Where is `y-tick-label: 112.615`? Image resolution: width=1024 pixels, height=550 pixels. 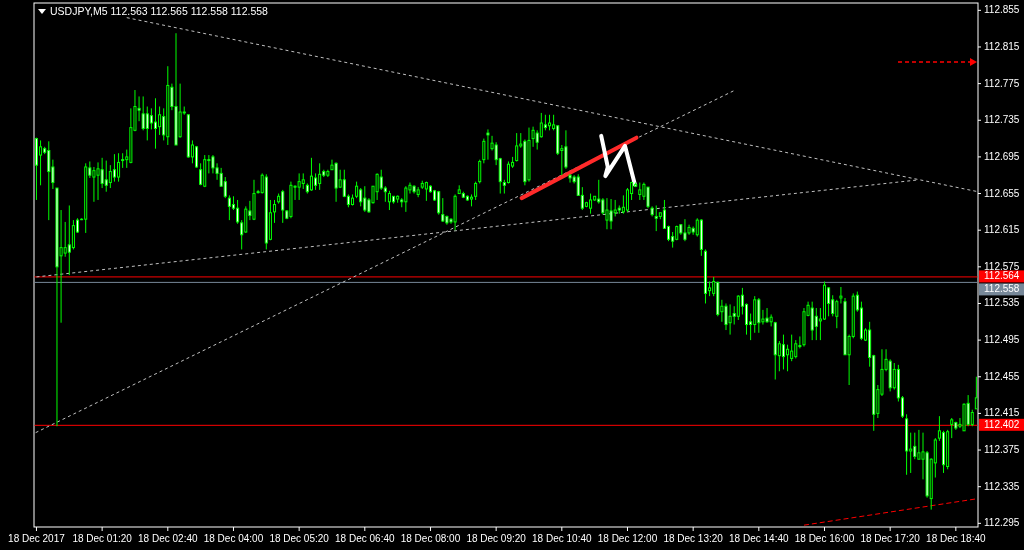 y-tick-label: 112.615 is located at coordinates (1002, 229).